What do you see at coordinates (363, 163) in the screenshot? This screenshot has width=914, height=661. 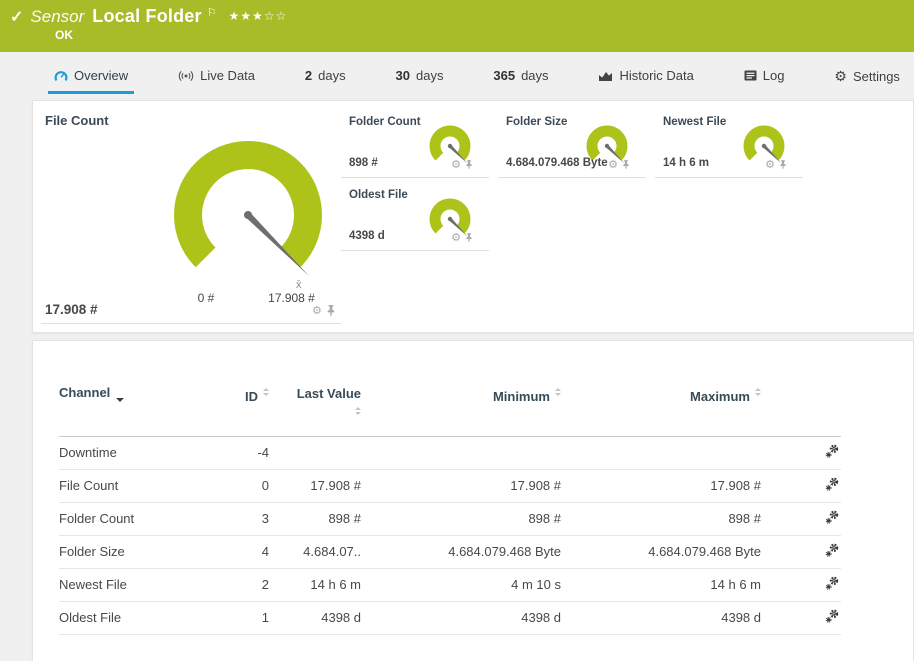 I see `mini-gauge-value: 898 #` at bounding box center [363, 163].